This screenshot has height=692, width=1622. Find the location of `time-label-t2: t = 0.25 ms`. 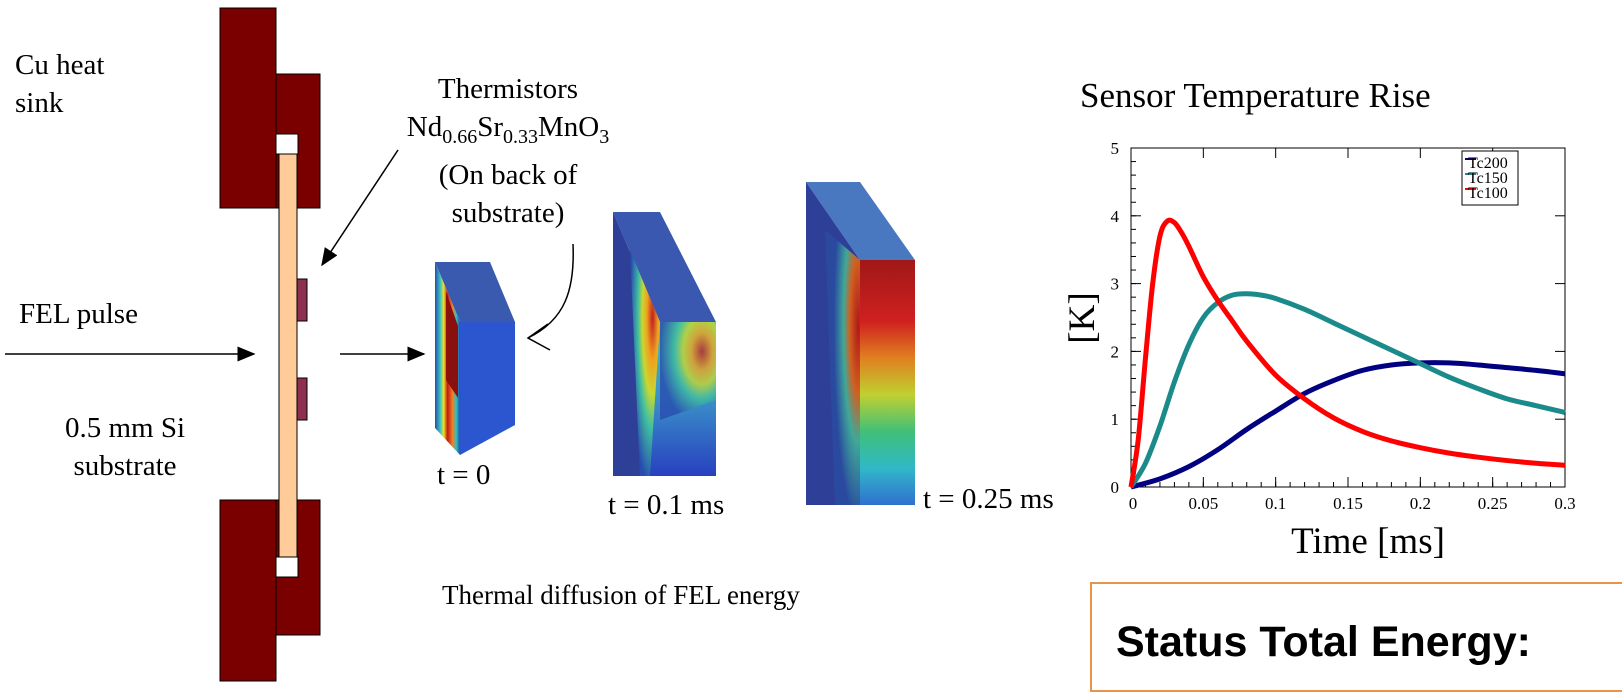

time-label-t2: t = 0.25 ms is located at coordinates (988, 499).